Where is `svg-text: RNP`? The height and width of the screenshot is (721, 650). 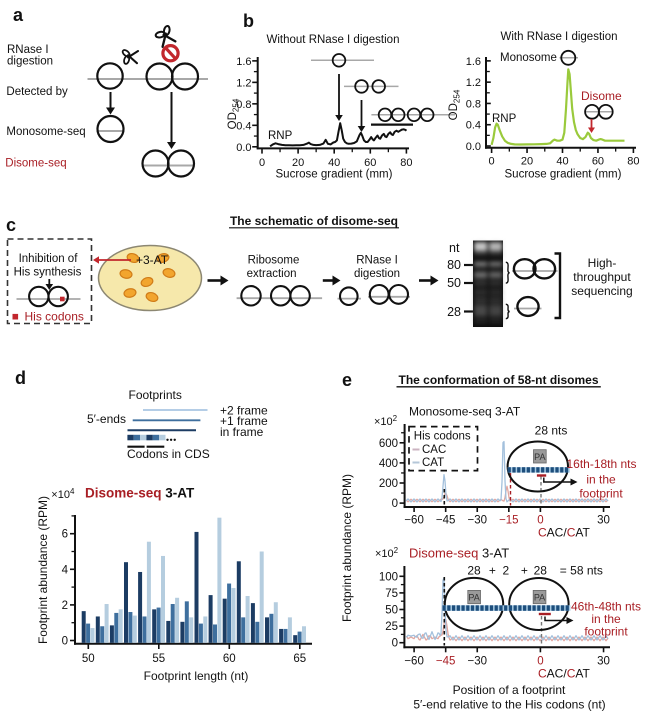 svg-text: RNP is located at coordinates (280, 136).